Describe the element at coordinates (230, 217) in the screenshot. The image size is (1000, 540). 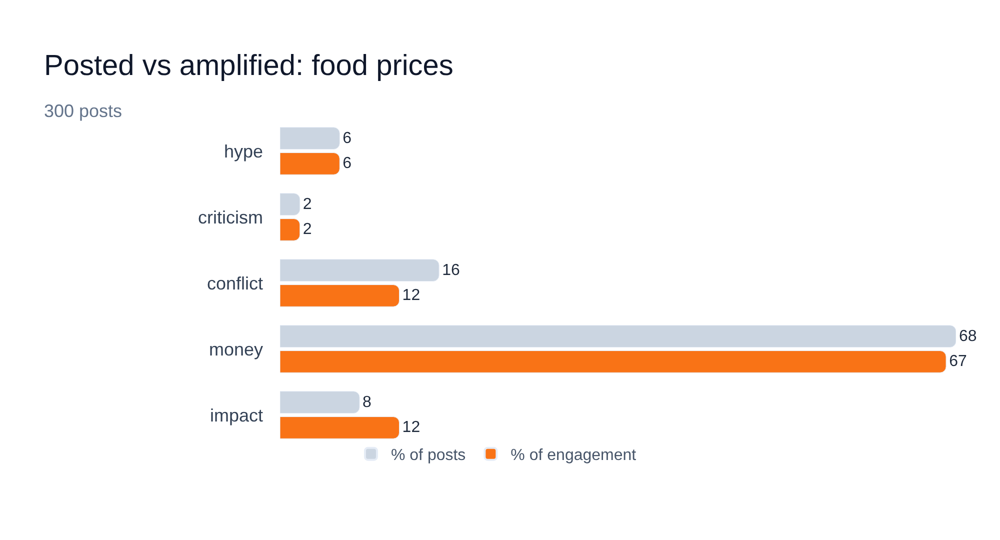
I see `y-tick-label: criticism` at that location.